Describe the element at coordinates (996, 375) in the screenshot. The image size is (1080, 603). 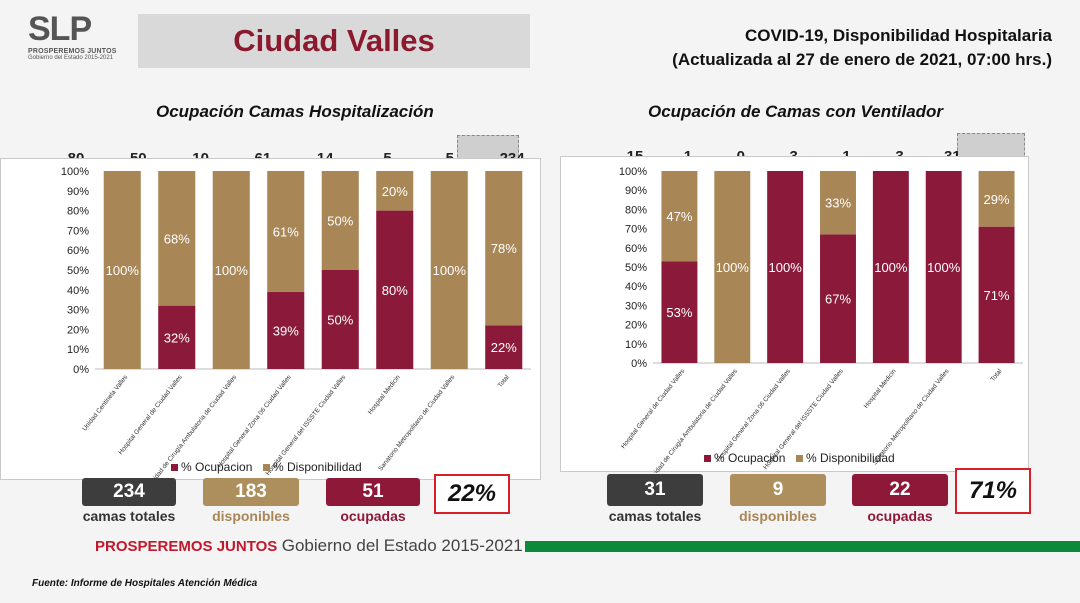
I see `right-chart-category-label: Total` at that location.